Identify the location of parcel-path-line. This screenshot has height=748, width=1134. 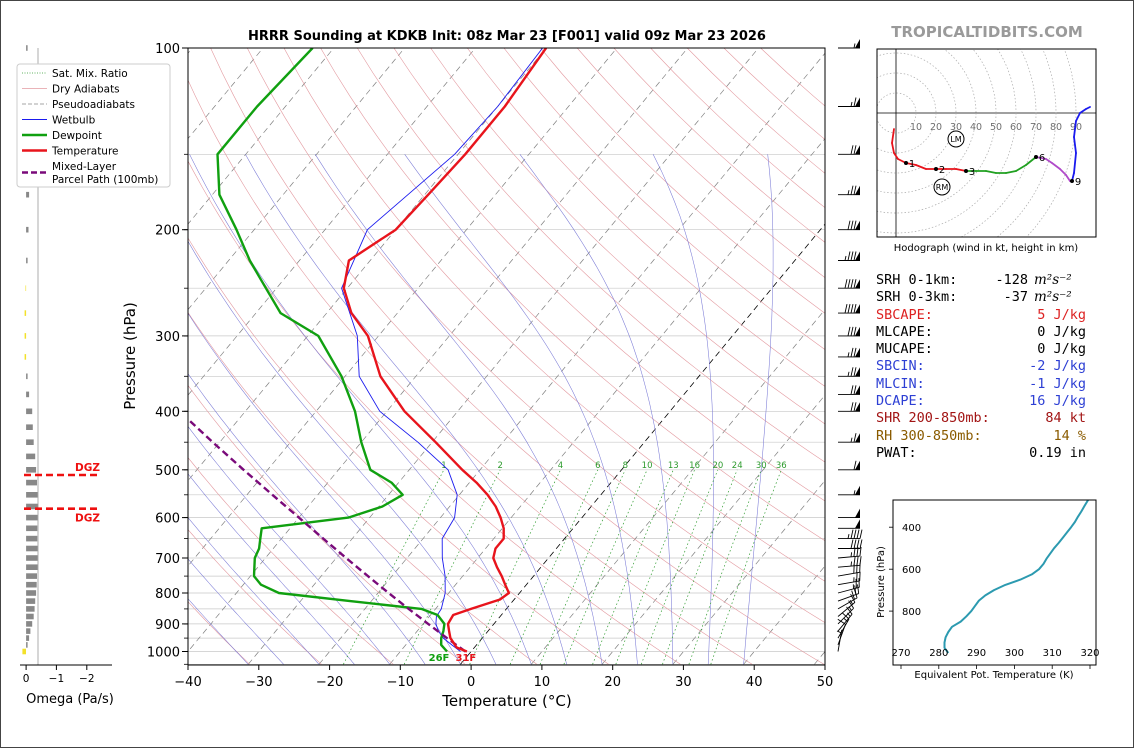
(327, 535).